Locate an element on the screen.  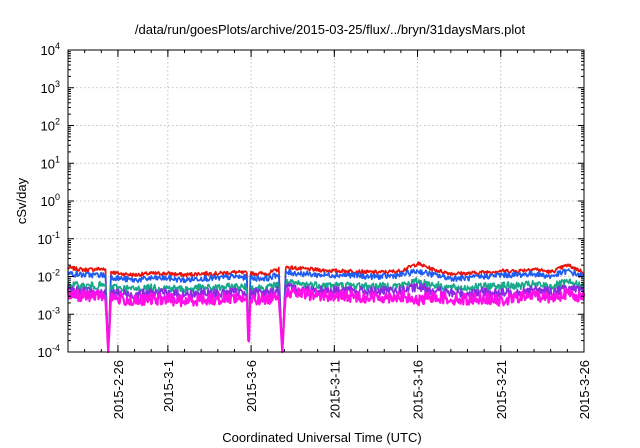
y-tick-label: 10⁻¹ is located at coordinates (49, 238).